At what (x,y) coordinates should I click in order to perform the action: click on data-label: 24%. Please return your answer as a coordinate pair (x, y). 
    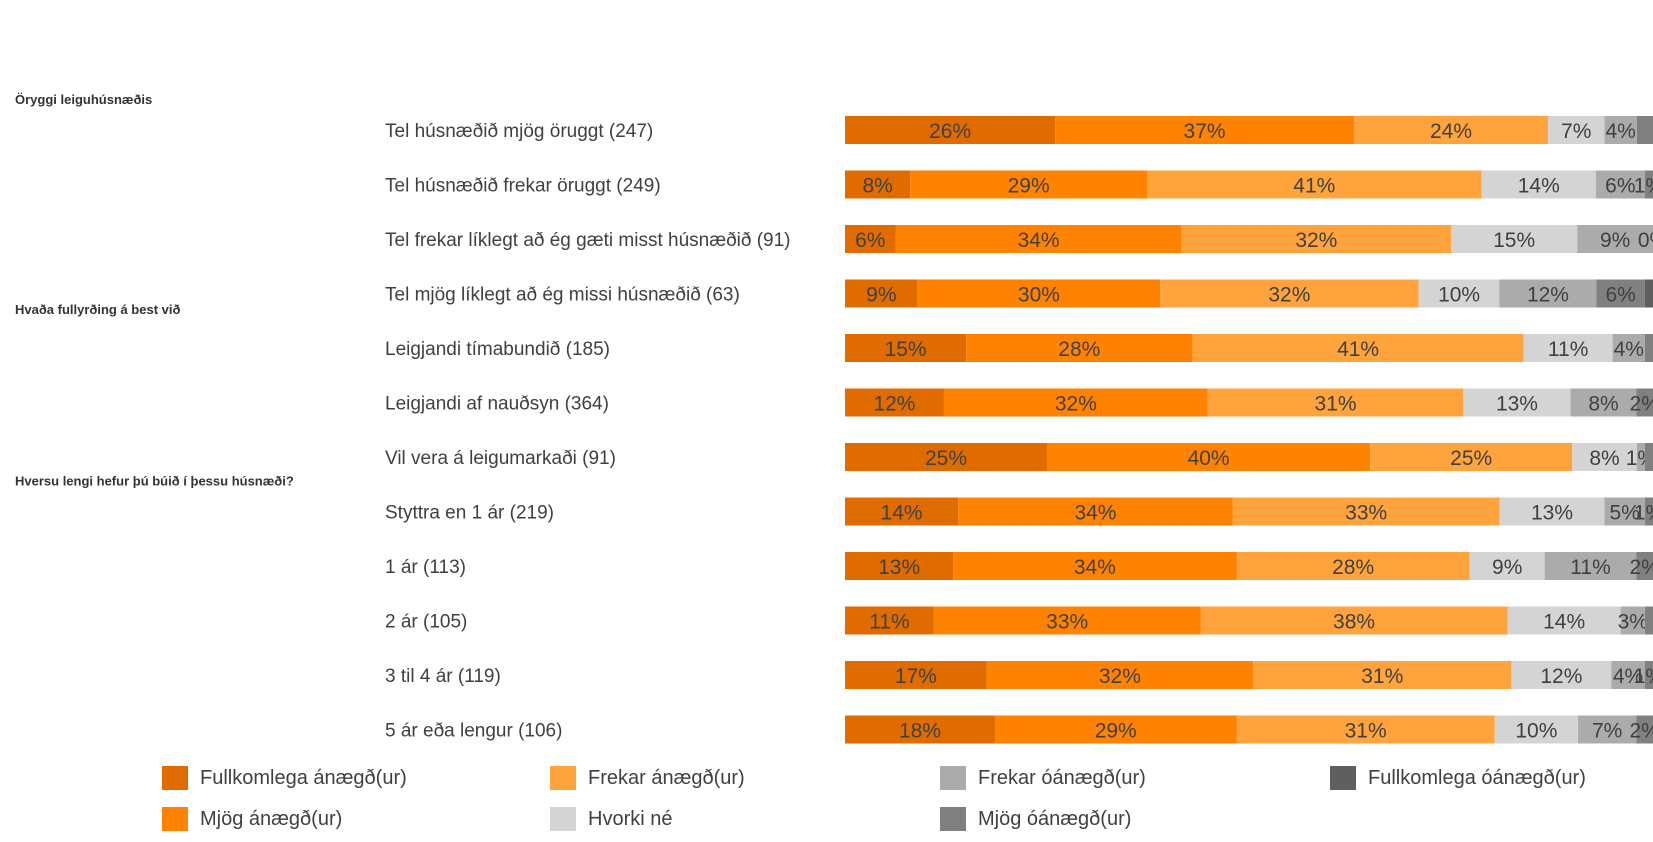
    Looking at the image, I should click on (1451, 131).